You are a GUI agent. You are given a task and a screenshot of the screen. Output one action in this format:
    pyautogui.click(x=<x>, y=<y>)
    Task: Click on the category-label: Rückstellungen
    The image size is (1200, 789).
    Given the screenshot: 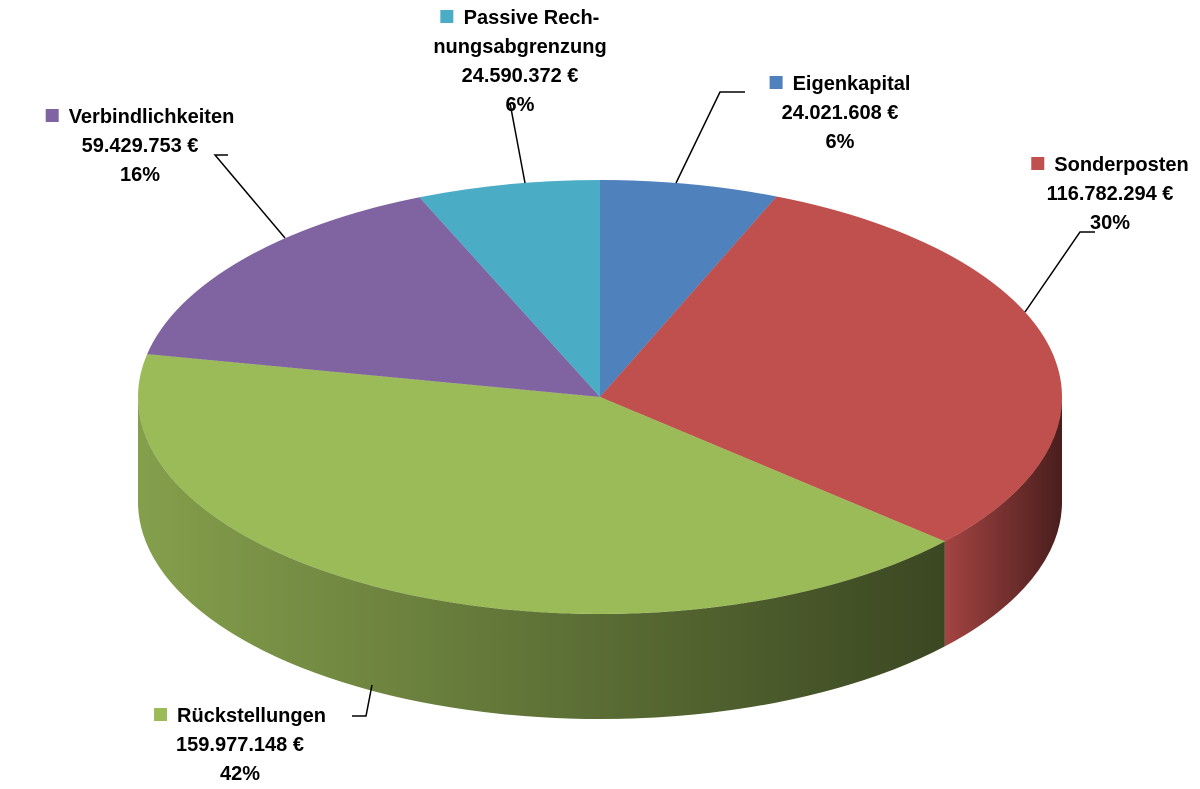 What is the action you would take?
    pyautogui.click(x=251, y=716)
    